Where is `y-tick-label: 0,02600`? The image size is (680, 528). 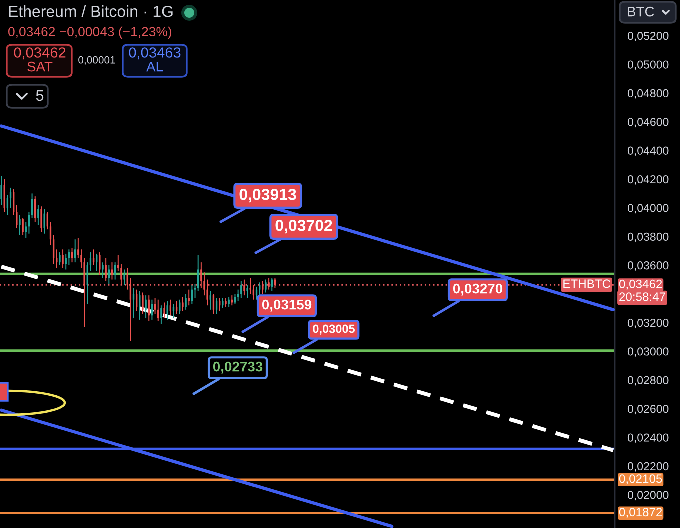 y-tick-label: 0,02600 is located at coordinates (648, 410).